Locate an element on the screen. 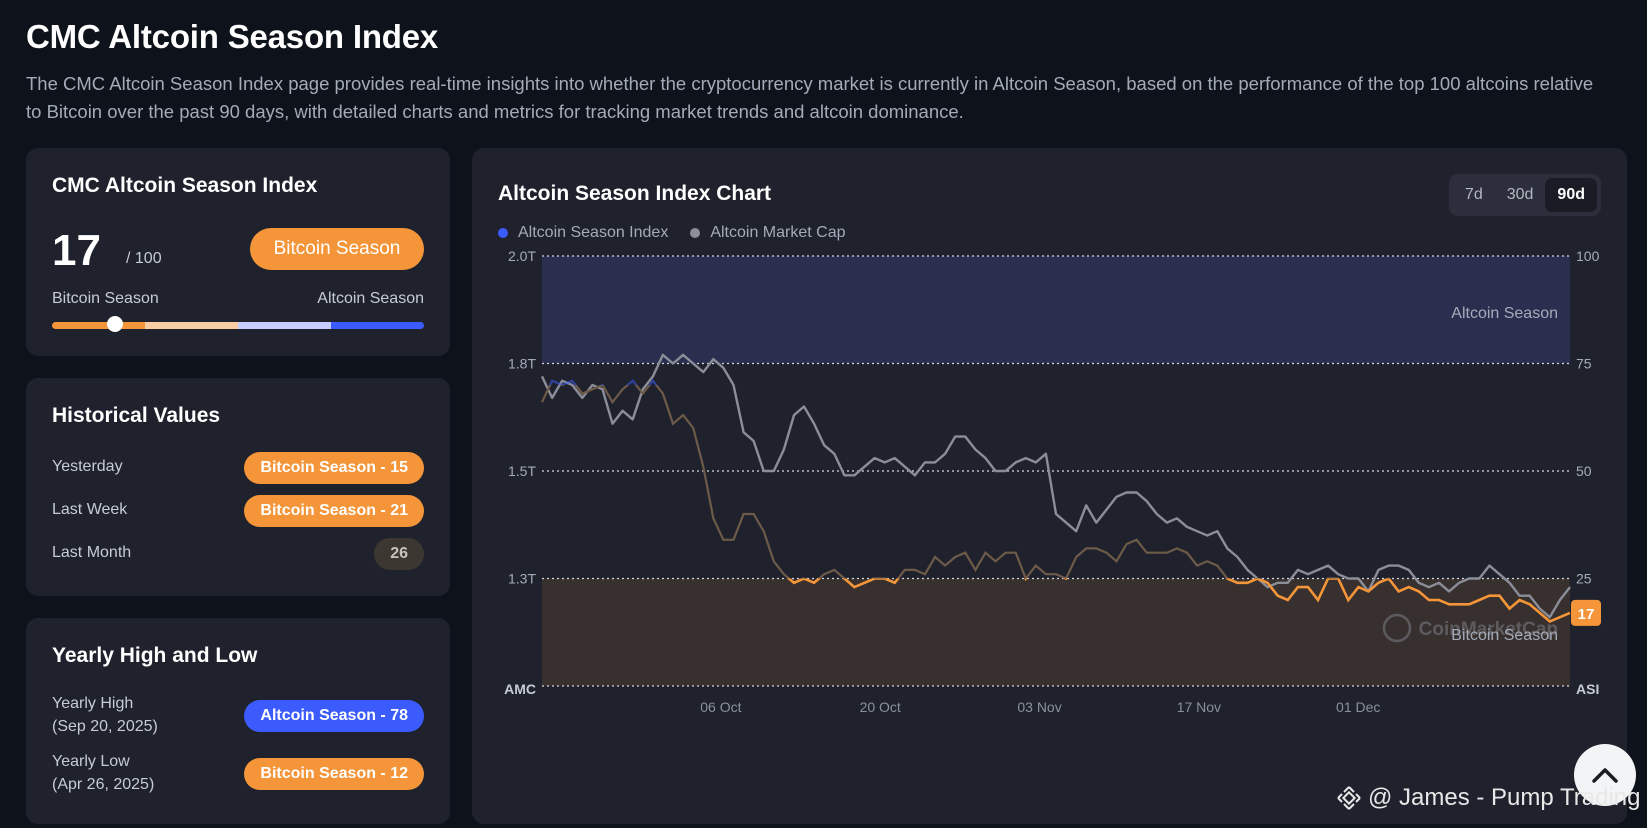 This screenshot has width=1647, height=828. tab-7d: 7d is located at coordinates (1473, 194).